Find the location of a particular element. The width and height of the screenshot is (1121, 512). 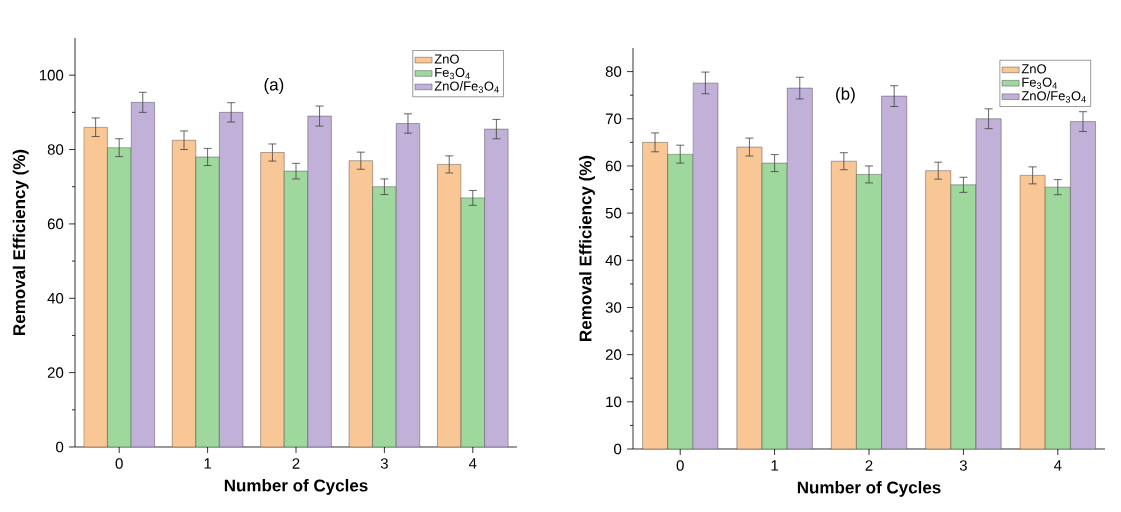

y-tick-label: 70 is located at coordinates (613, 119).